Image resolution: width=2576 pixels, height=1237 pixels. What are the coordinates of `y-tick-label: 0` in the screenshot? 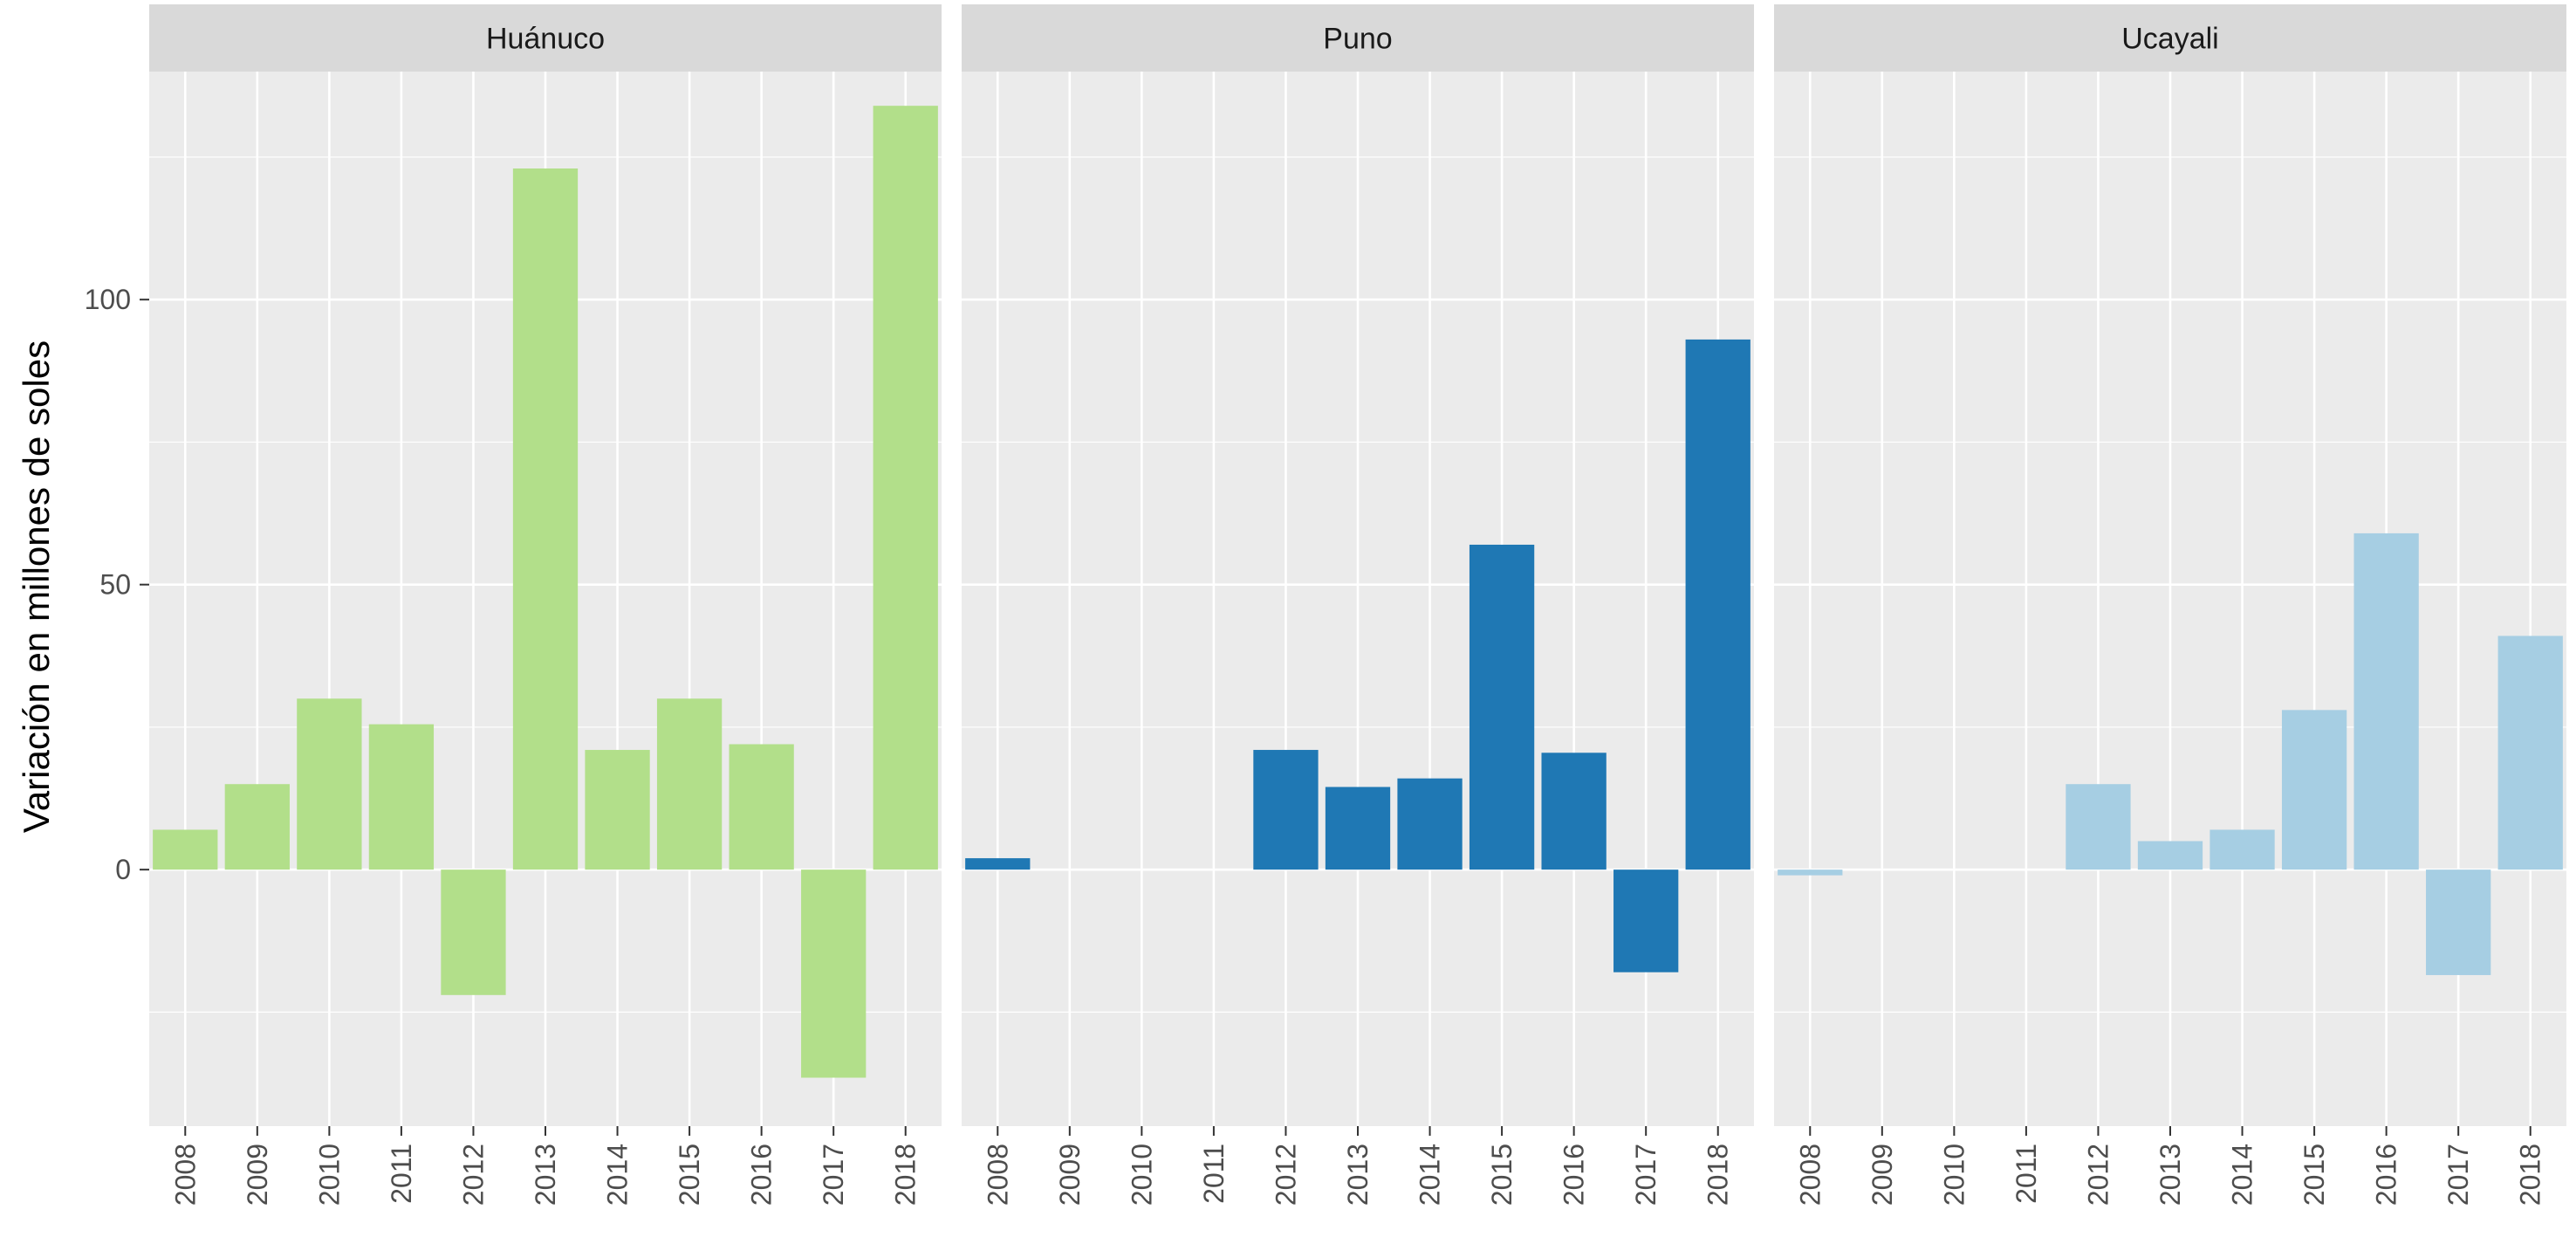 It's located at (123, 869).